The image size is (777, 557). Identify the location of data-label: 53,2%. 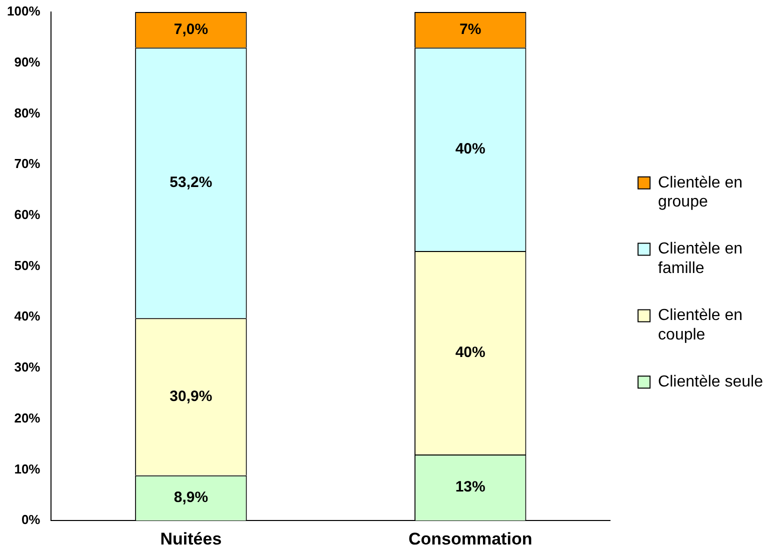
(191, 183).